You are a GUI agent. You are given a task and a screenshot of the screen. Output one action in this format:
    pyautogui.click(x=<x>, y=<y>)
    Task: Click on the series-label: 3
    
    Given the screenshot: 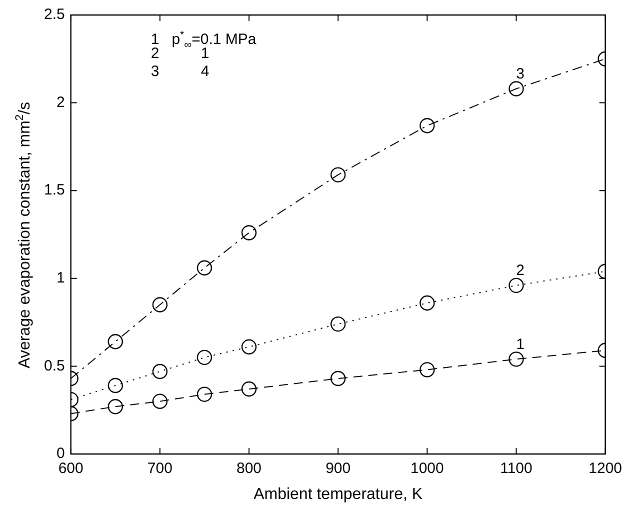 What is the action you would take?
    pyautogui.click(x=520, y=73)
    